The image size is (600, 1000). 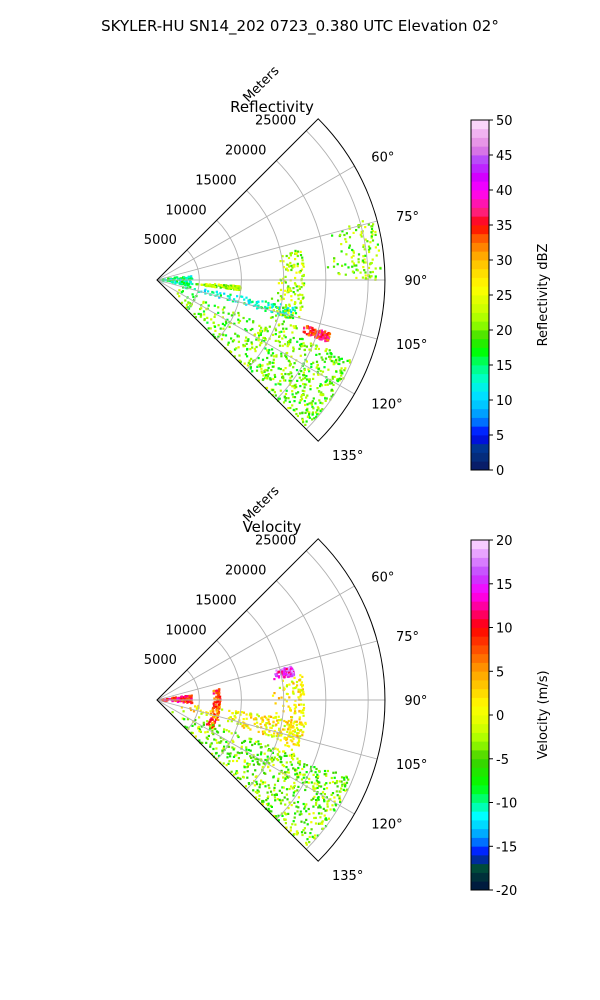 What do you see at coordinates (415, 701) in the screenshot?
I see `azimuth-tick-label: 90°` at bounding box center [415, 701].